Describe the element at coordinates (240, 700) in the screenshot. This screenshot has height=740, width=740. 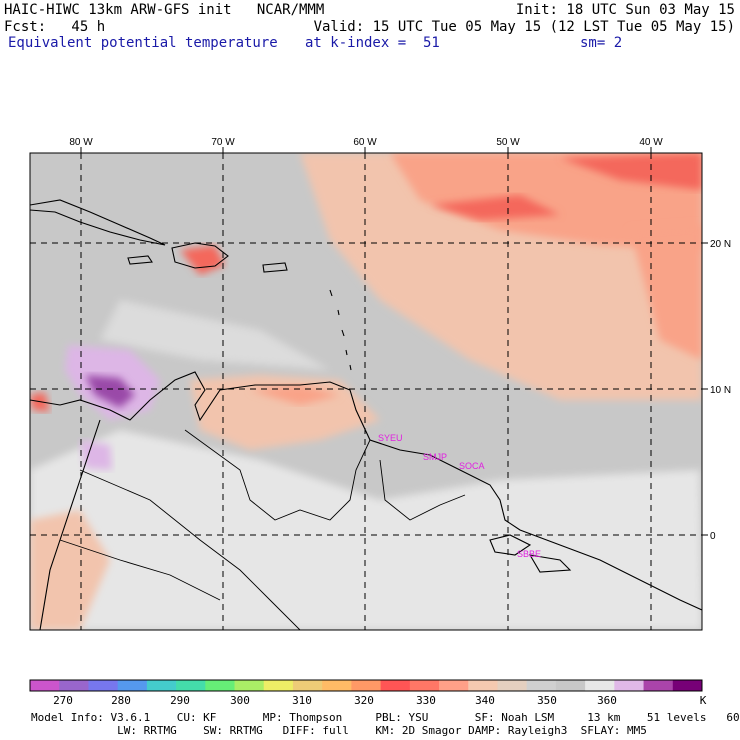
I see `colorbar-tick: 300` at that location.